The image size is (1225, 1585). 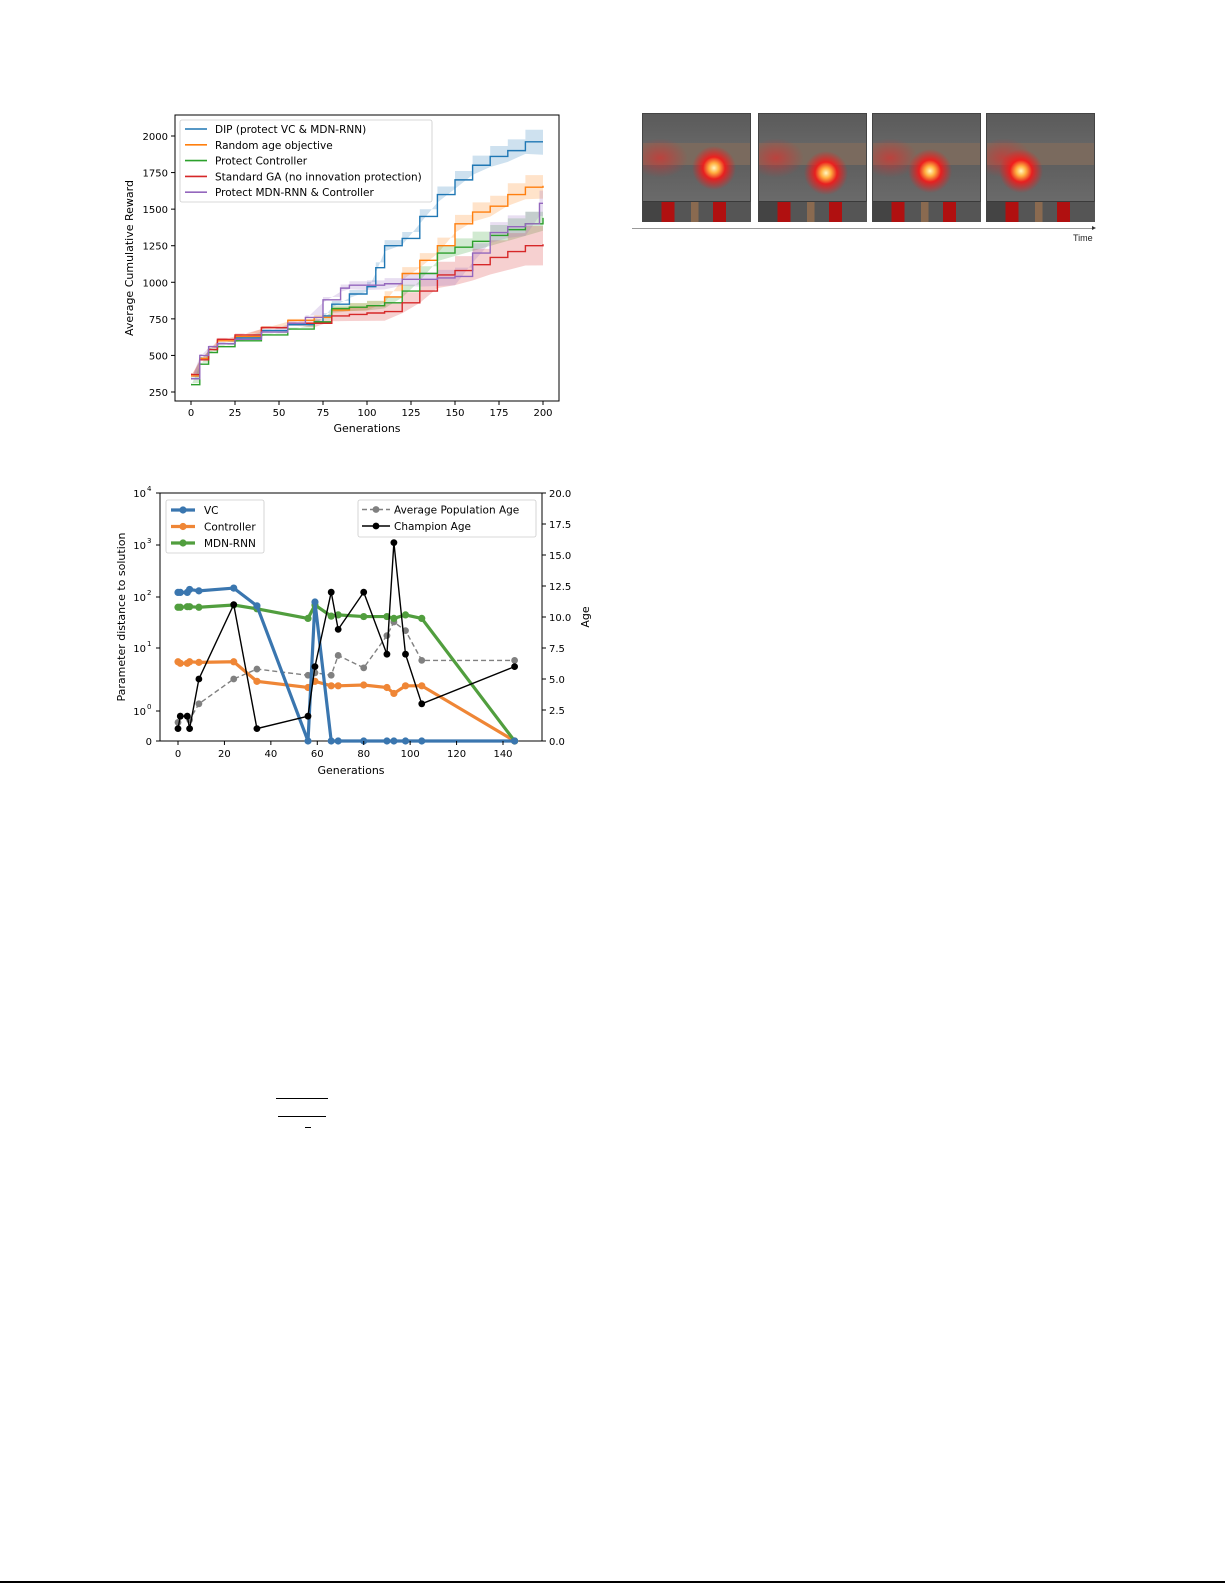 I want to click on svg-text: 17.5, so click(x=560, y=525).